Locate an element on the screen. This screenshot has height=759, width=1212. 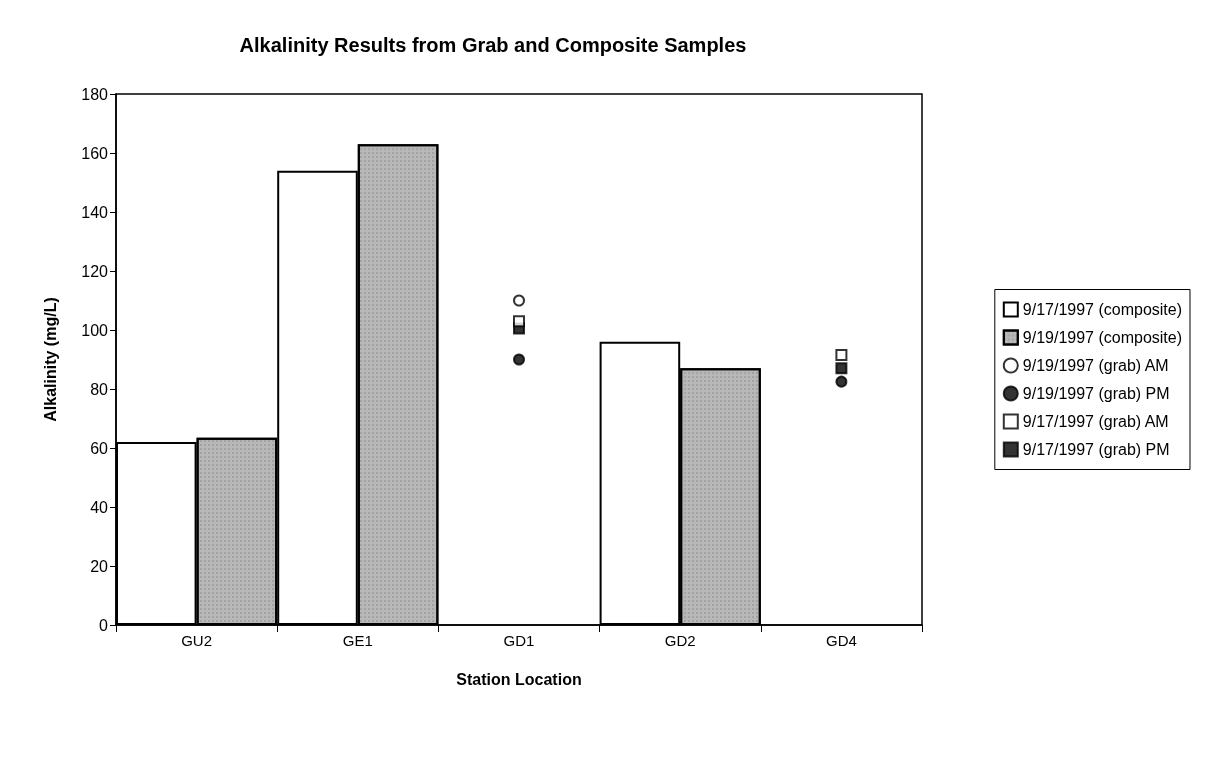
legend-label: 9/17/1997 (grab) AM is located at coordinates (1095, 421).